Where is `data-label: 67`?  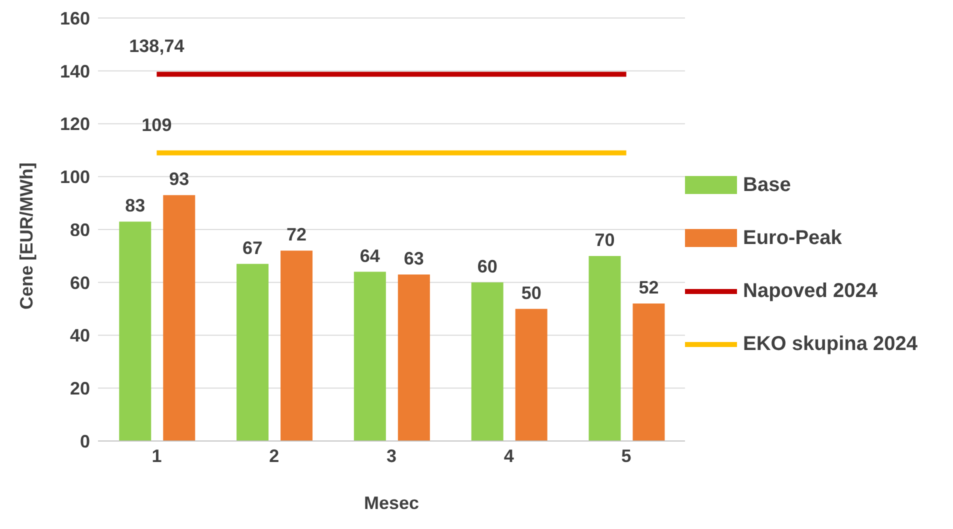 data-label: 67 is located at coordinates (252, 248).